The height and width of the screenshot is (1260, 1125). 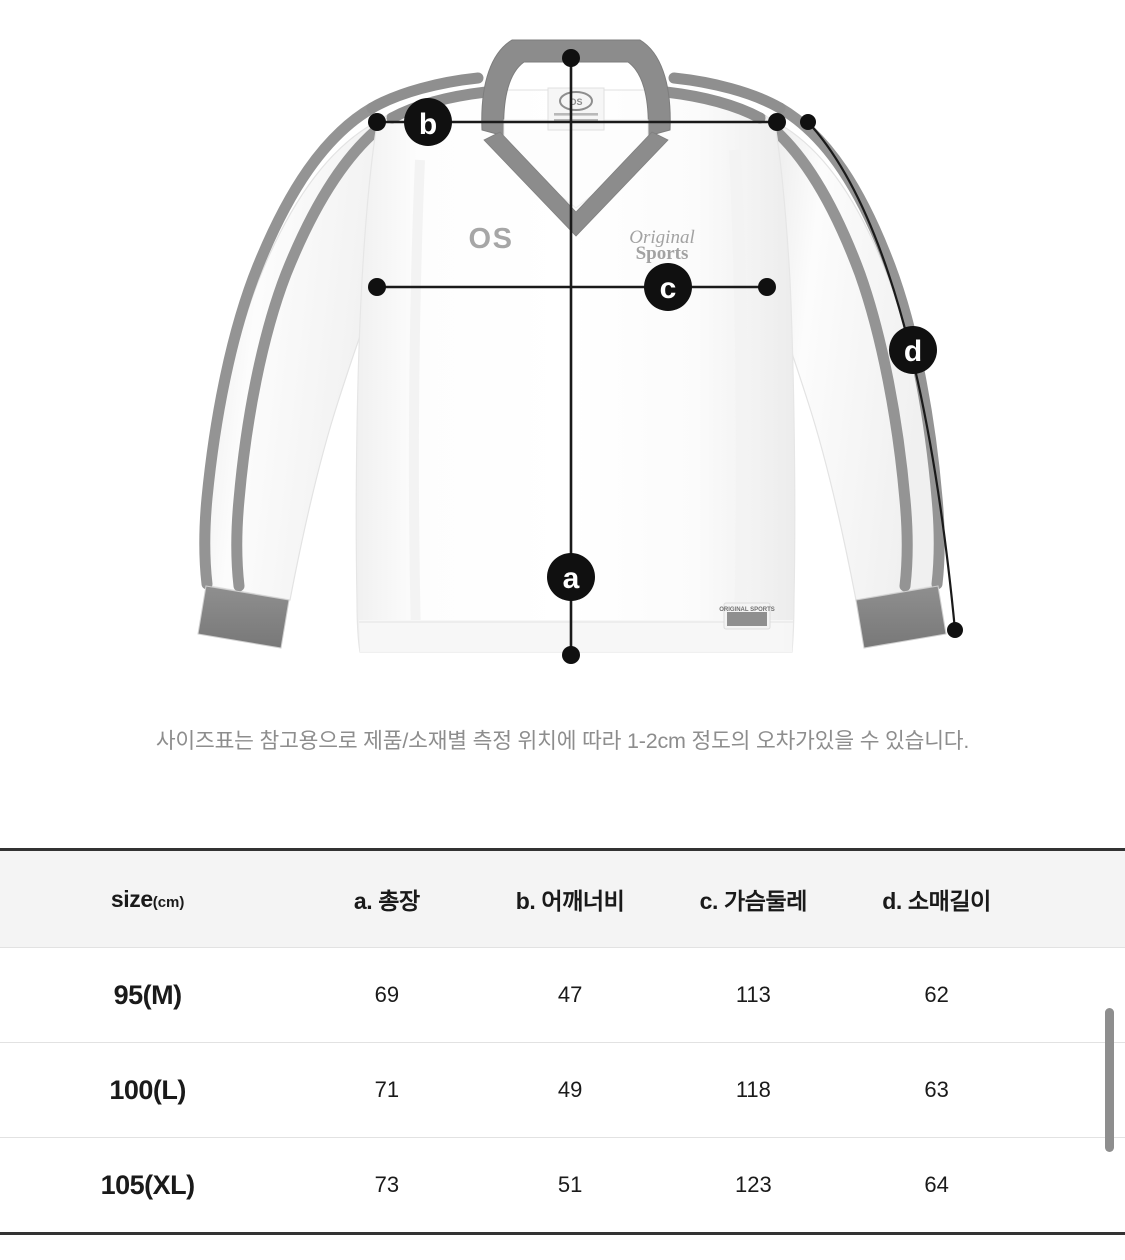 What do you see at coordinates (753, 1186) in the screenshot?
I see `row-value-c: 123` at bounding box center [753, 1186].